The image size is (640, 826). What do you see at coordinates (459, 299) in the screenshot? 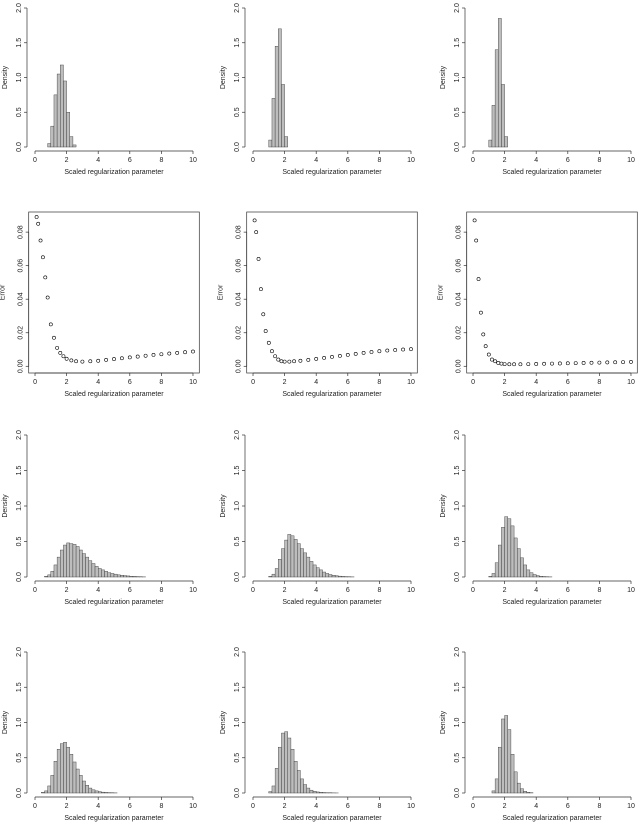
I see `y-tick-label: 0.04` at bounding box center [459, 299].